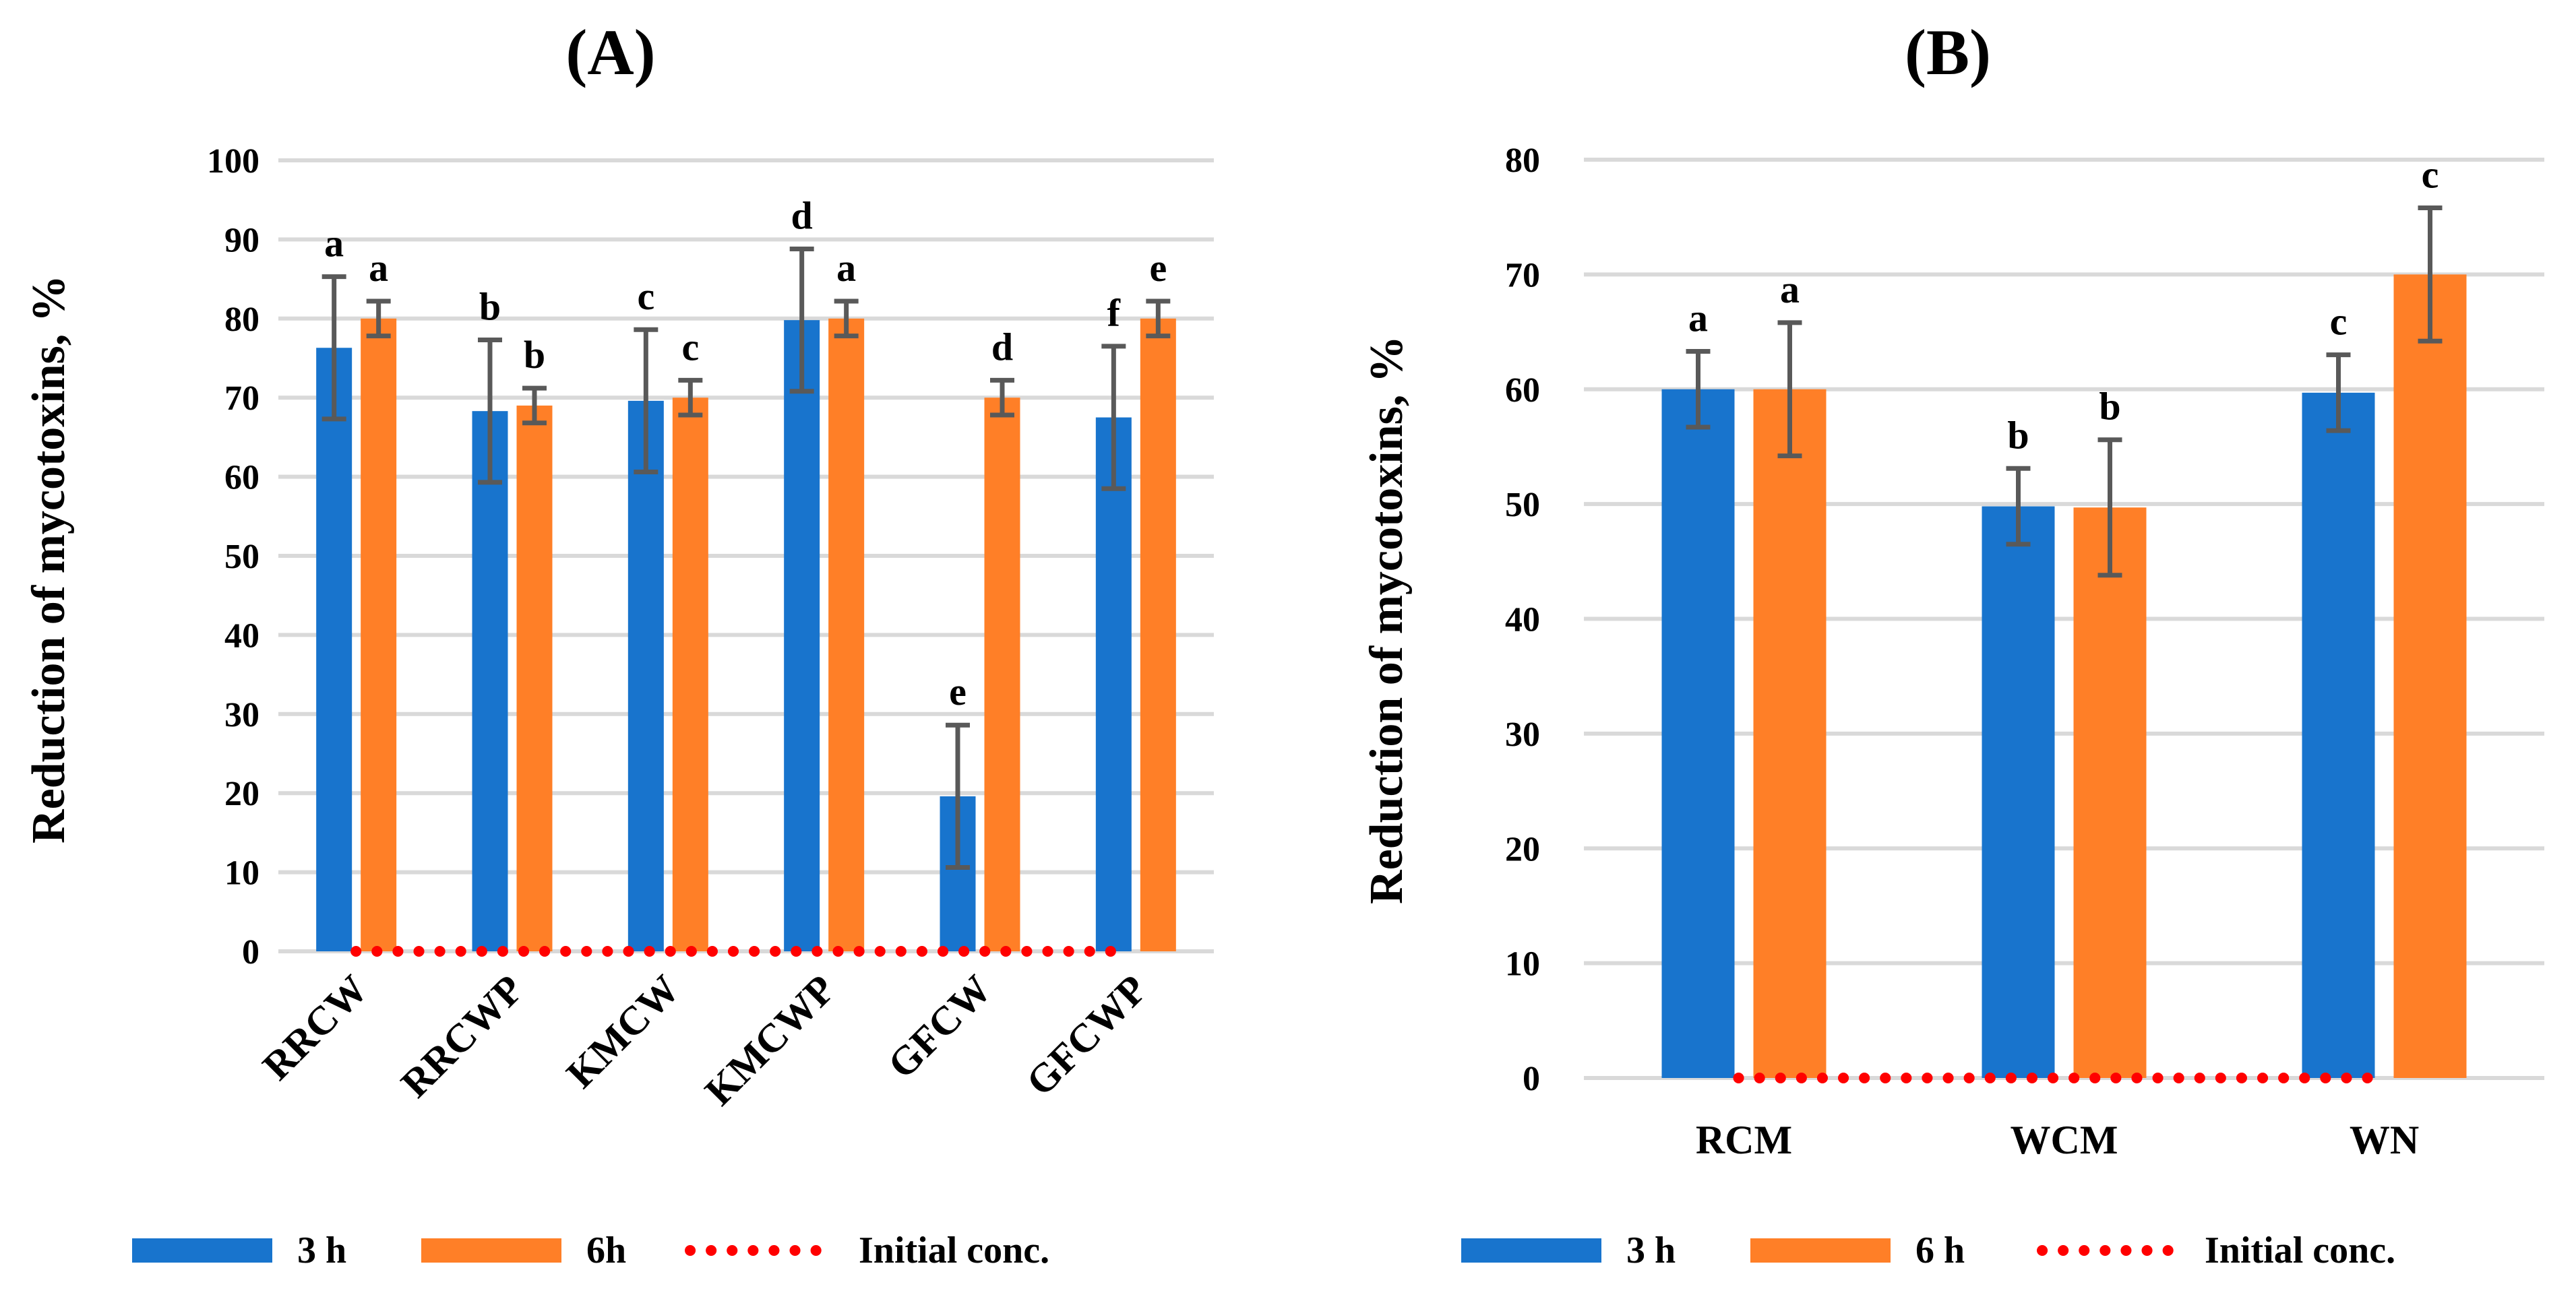 The height and width of the screenshot is (1301, 2576). Describe the element at coordinates (690, 674) in the screenshot. I see `bar-6h-kmcw` at that location.